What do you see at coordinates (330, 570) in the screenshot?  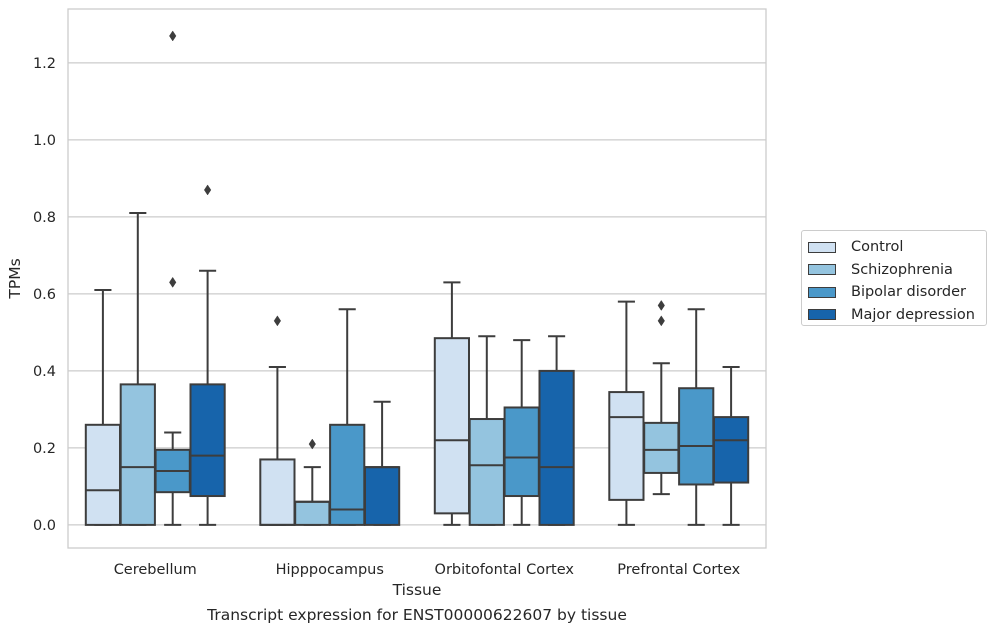 I see `x-tick-hipppocampus: Hipppocampus` at bounding box center [330, 570].